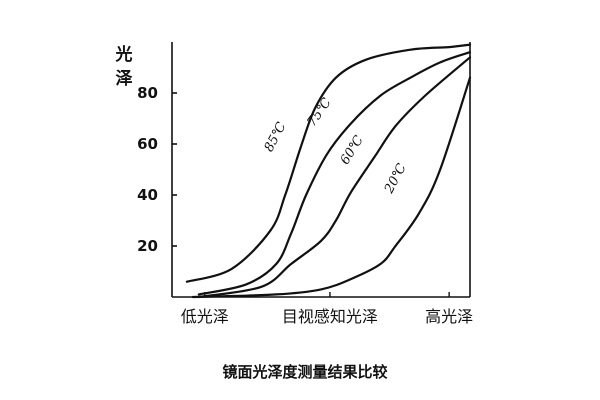  What do you see at coordinates (147, 93) in the screenshot?
I see `y-tick-label: 80` at bounding box center [147, 93].